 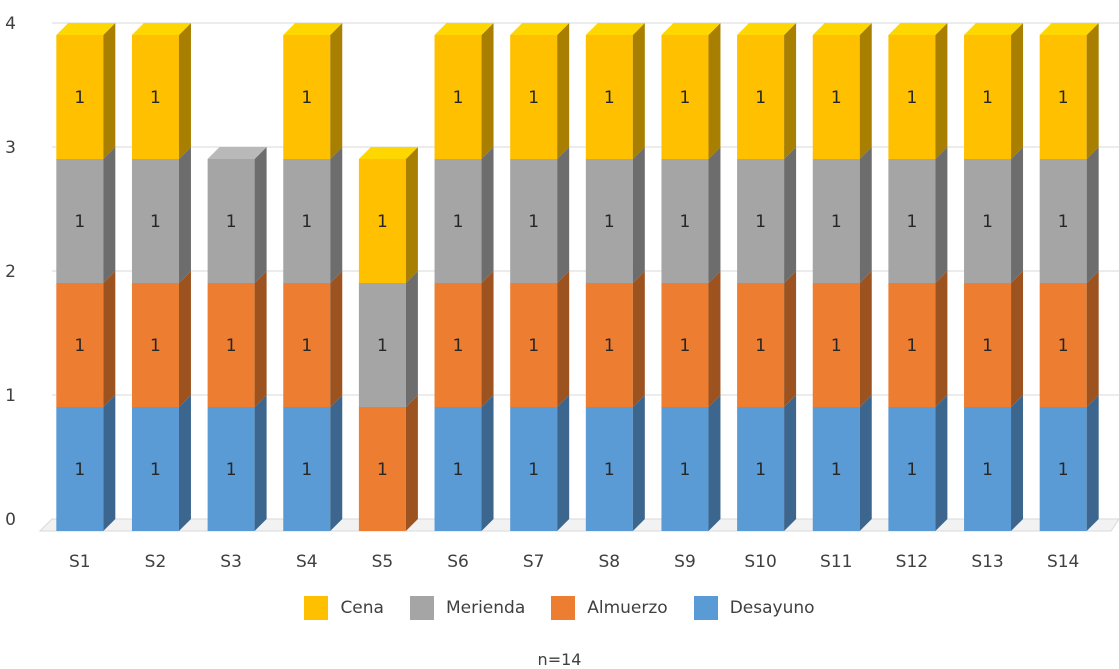 I want to click on bar-merienda-s8, so click(x=609, y=221).